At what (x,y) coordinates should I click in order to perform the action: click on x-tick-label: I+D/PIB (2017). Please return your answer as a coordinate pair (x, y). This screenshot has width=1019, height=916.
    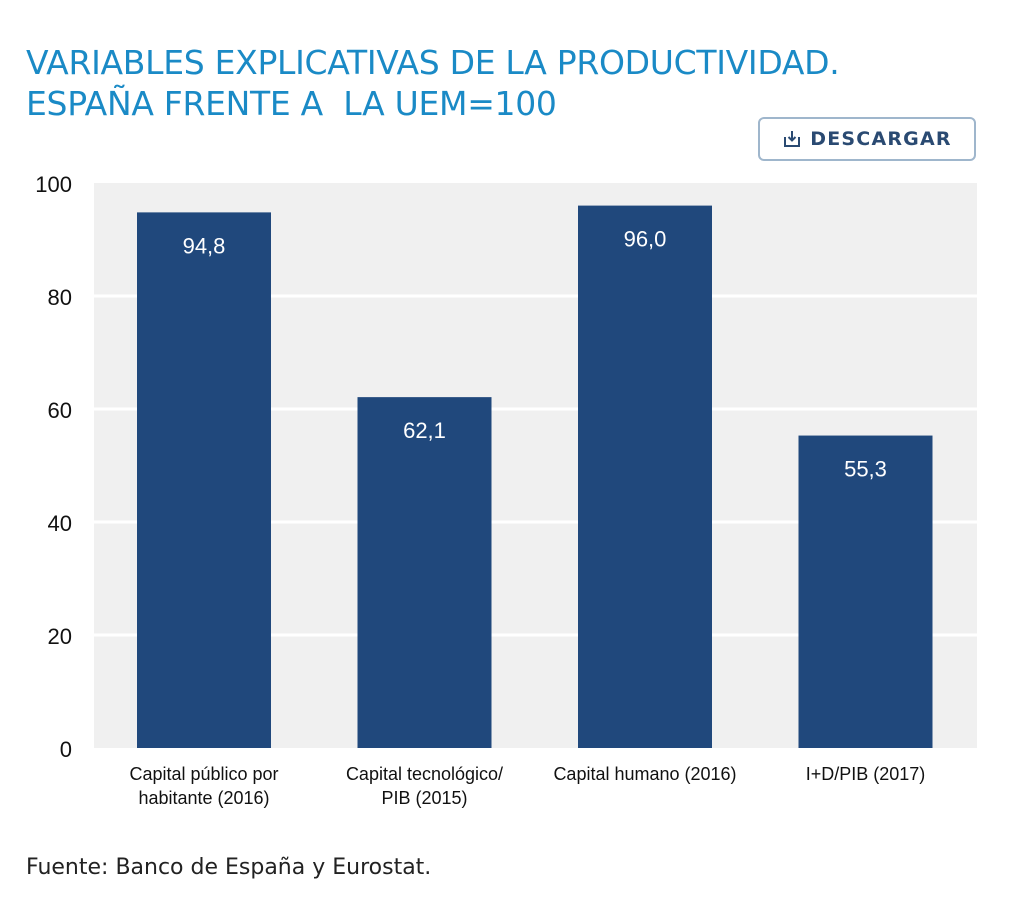
    Looking at the image, I should click on (866, 774).